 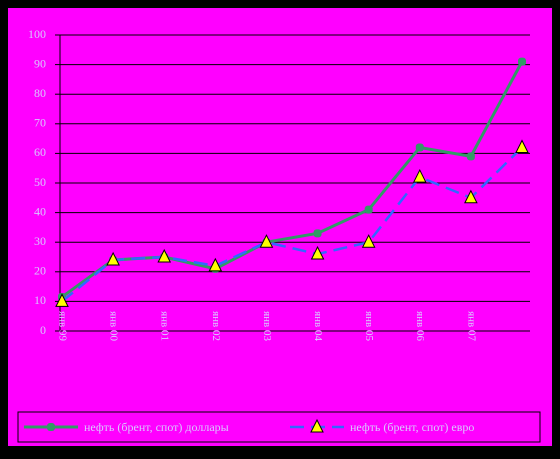 What do you see at coordinates (279, 427) in the screenshot?
I see `legend-box` at bounding box center [279, 427].